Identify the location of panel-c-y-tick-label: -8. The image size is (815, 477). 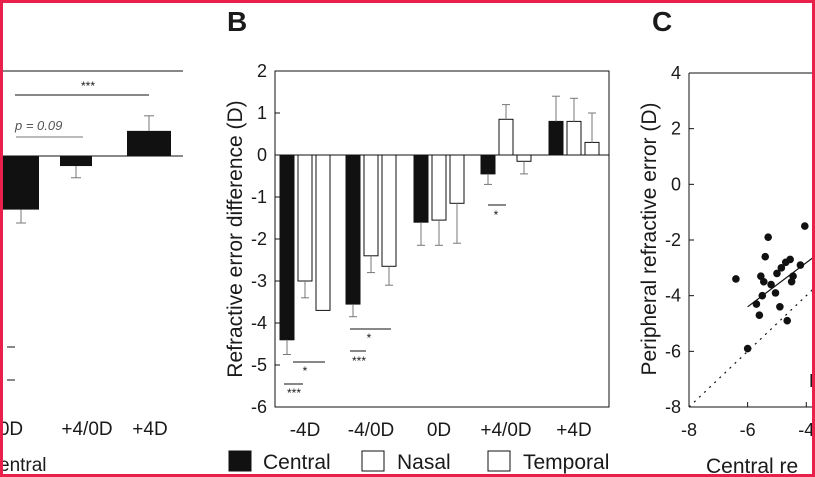
(673, 407).